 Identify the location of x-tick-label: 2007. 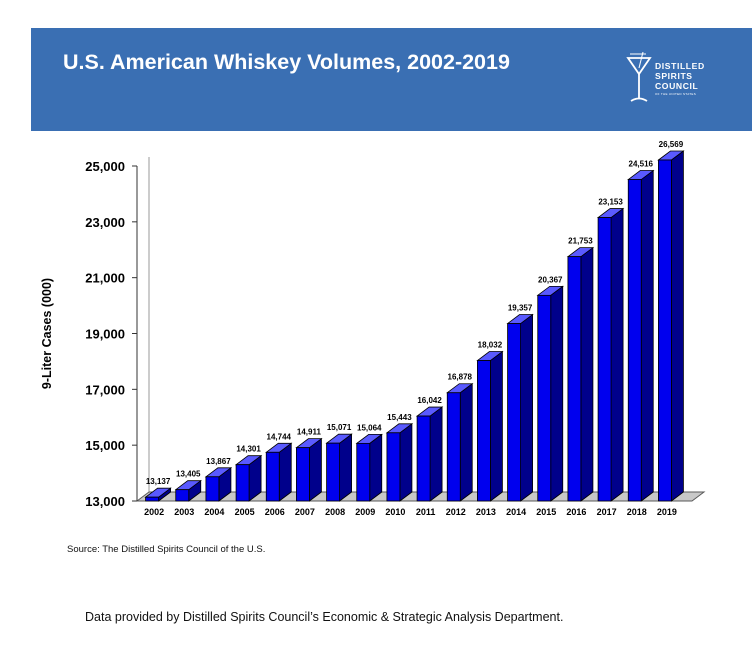
(305, 512).